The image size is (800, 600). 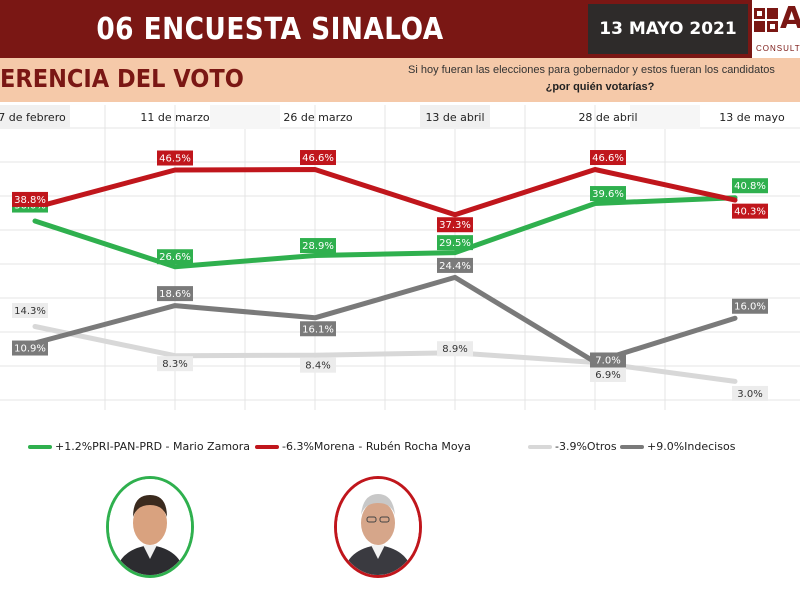 I want to click on candidate-photo-zamora, so click(x=150, y=527).